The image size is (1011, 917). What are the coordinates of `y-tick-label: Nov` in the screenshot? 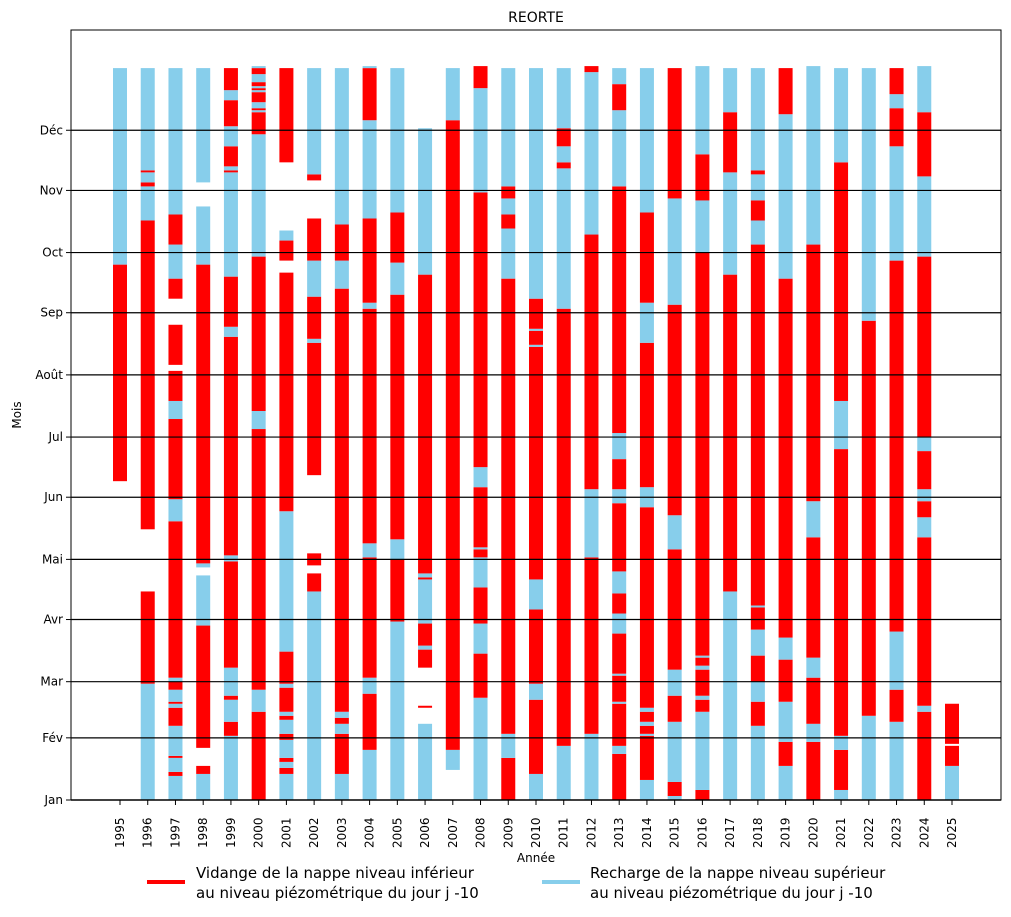 It's located at (51, 190).